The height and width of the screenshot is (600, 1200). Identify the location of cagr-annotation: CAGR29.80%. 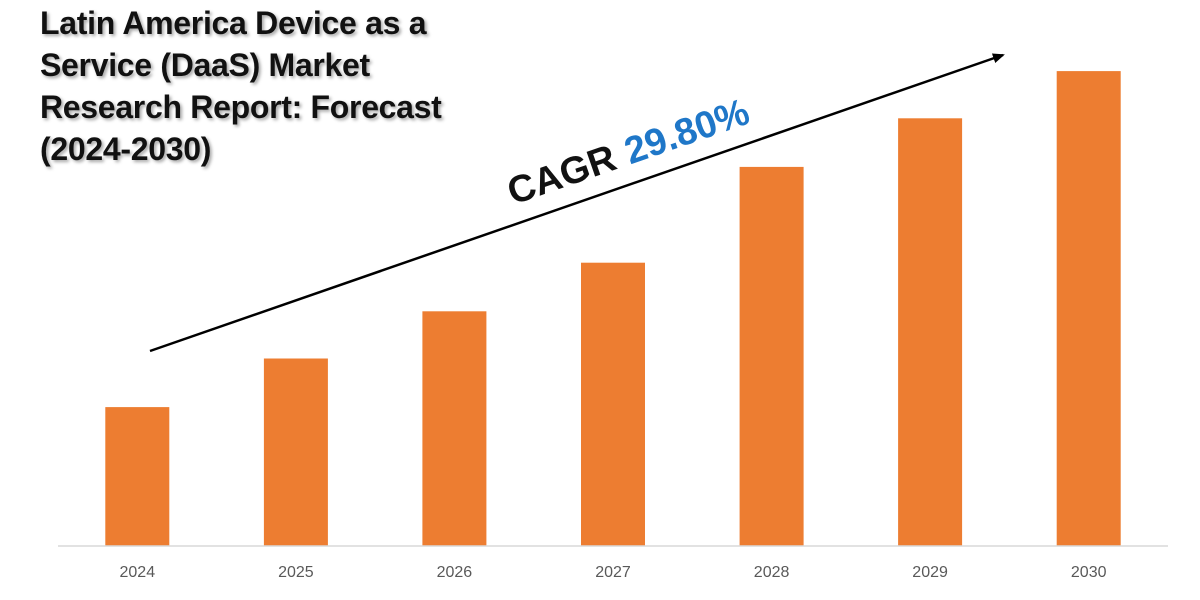
(628, 152).